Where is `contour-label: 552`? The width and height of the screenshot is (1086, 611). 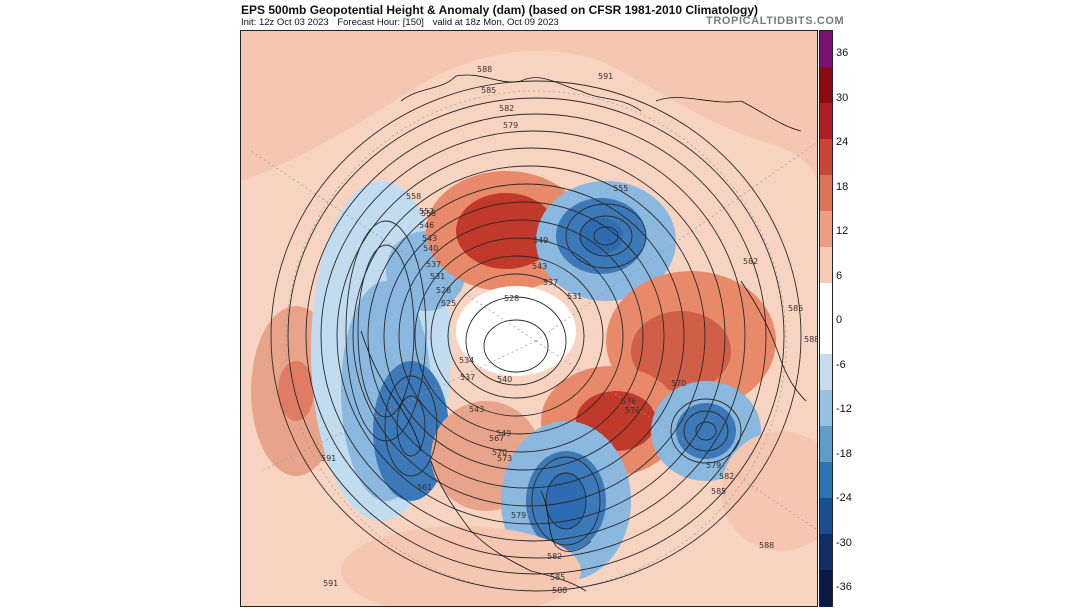
contour-label: 552 is located at coordinates (426, 211).